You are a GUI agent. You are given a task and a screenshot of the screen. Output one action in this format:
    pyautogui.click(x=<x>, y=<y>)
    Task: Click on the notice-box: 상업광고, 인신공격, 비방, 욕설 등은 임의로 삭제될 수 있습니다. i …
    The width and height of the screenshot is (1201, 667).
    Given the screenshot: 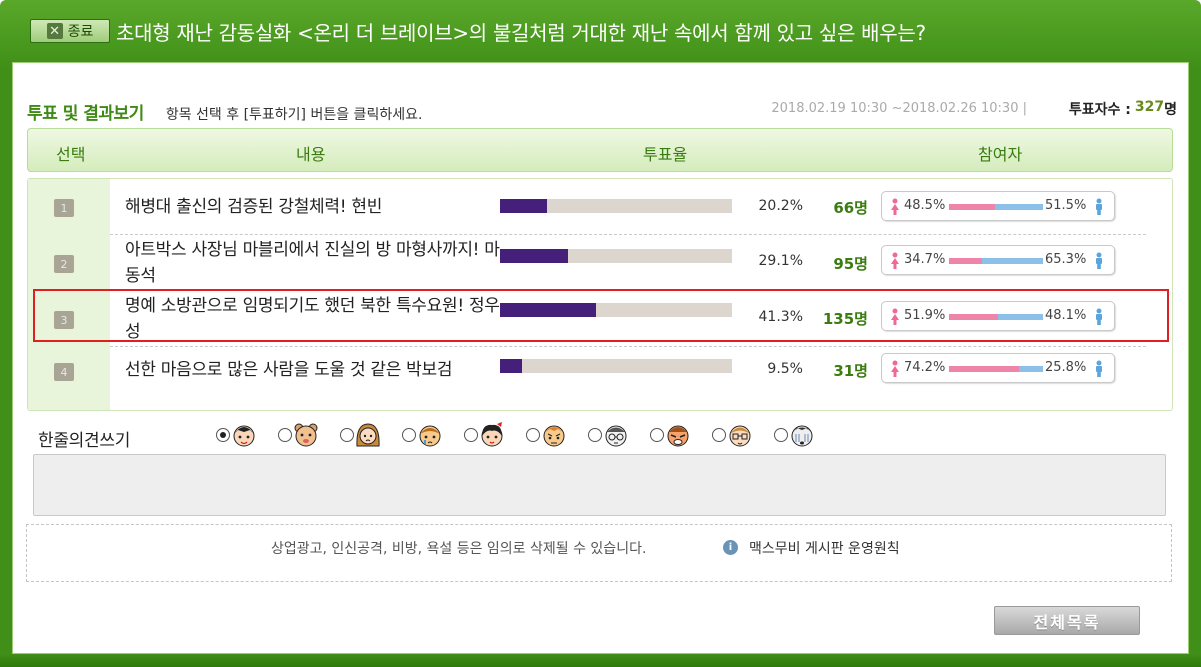 What is the action you would take?
    pyautogui.click(x=599, y=553)
    